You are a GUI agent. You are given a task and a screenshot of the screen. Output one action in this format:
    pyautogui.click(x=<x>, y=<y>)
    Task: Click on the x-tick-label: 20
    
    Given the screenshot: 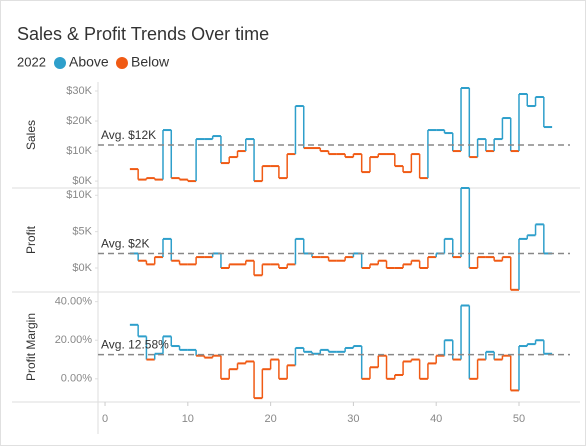 What is the action you would take?
    pyautogui.click(x=270, y=419)
    